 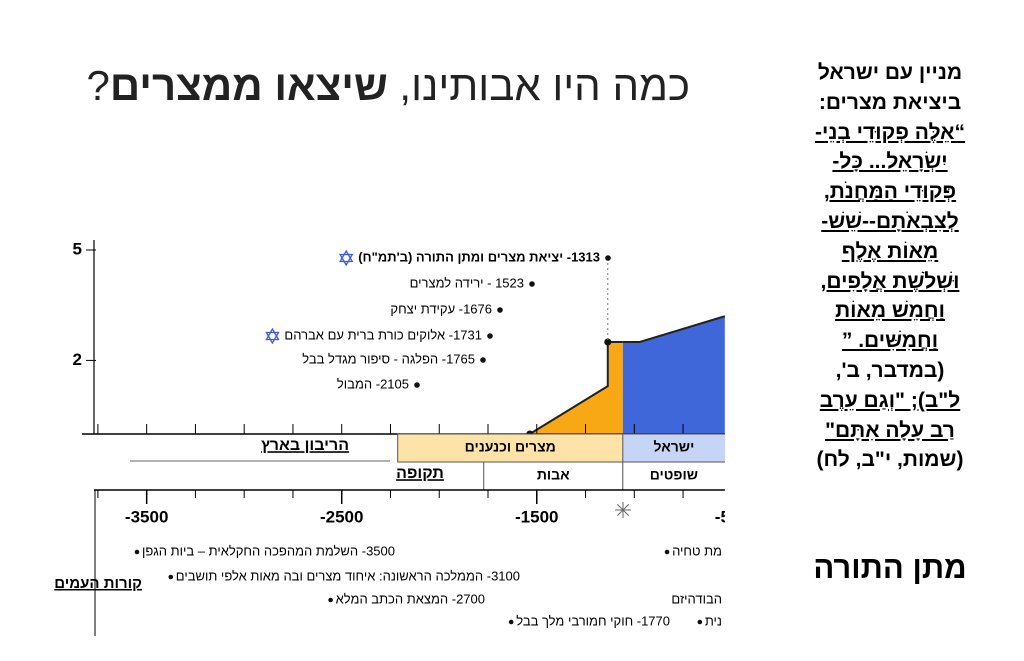 What do you see at coordinates (720, 516) in the screenshot?
I see `x-tick-label: -500` at bounding box center [720, 516].